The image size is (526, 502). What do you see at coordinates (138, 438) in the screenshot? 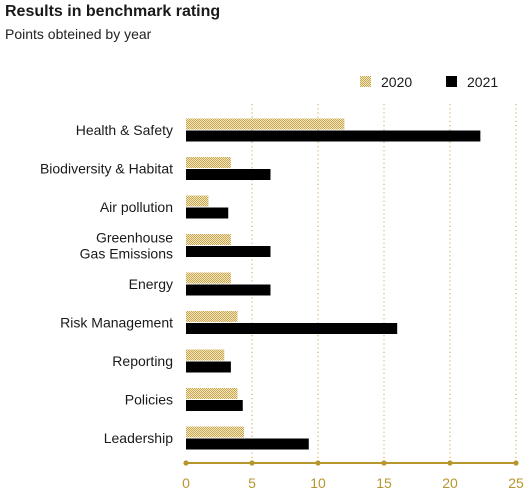
I see `category-label-8: Leadership` at bounding box center [138, 438].